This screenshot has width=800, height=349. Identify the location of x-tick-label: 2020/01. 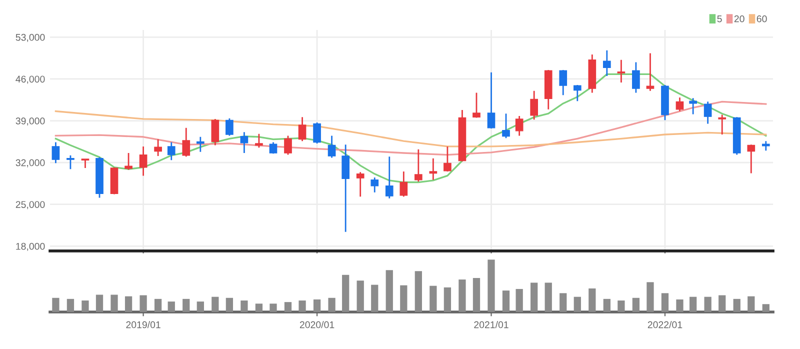
(317, 324).